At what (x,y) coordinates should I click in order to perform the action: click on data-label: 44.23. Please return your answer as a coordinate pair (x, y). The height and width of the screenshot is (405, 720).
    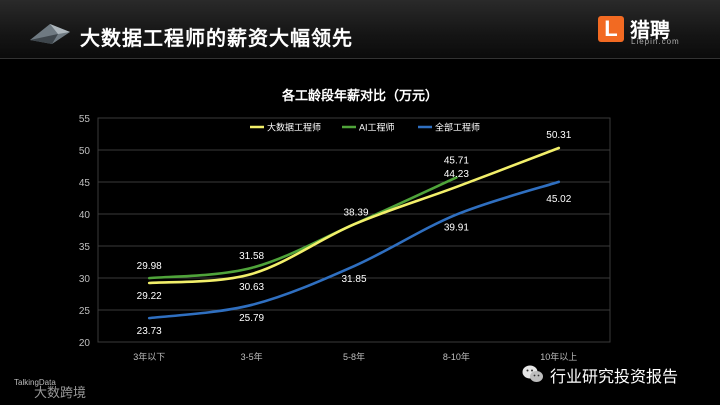
    Looking at the image, I should click on (456, 174).